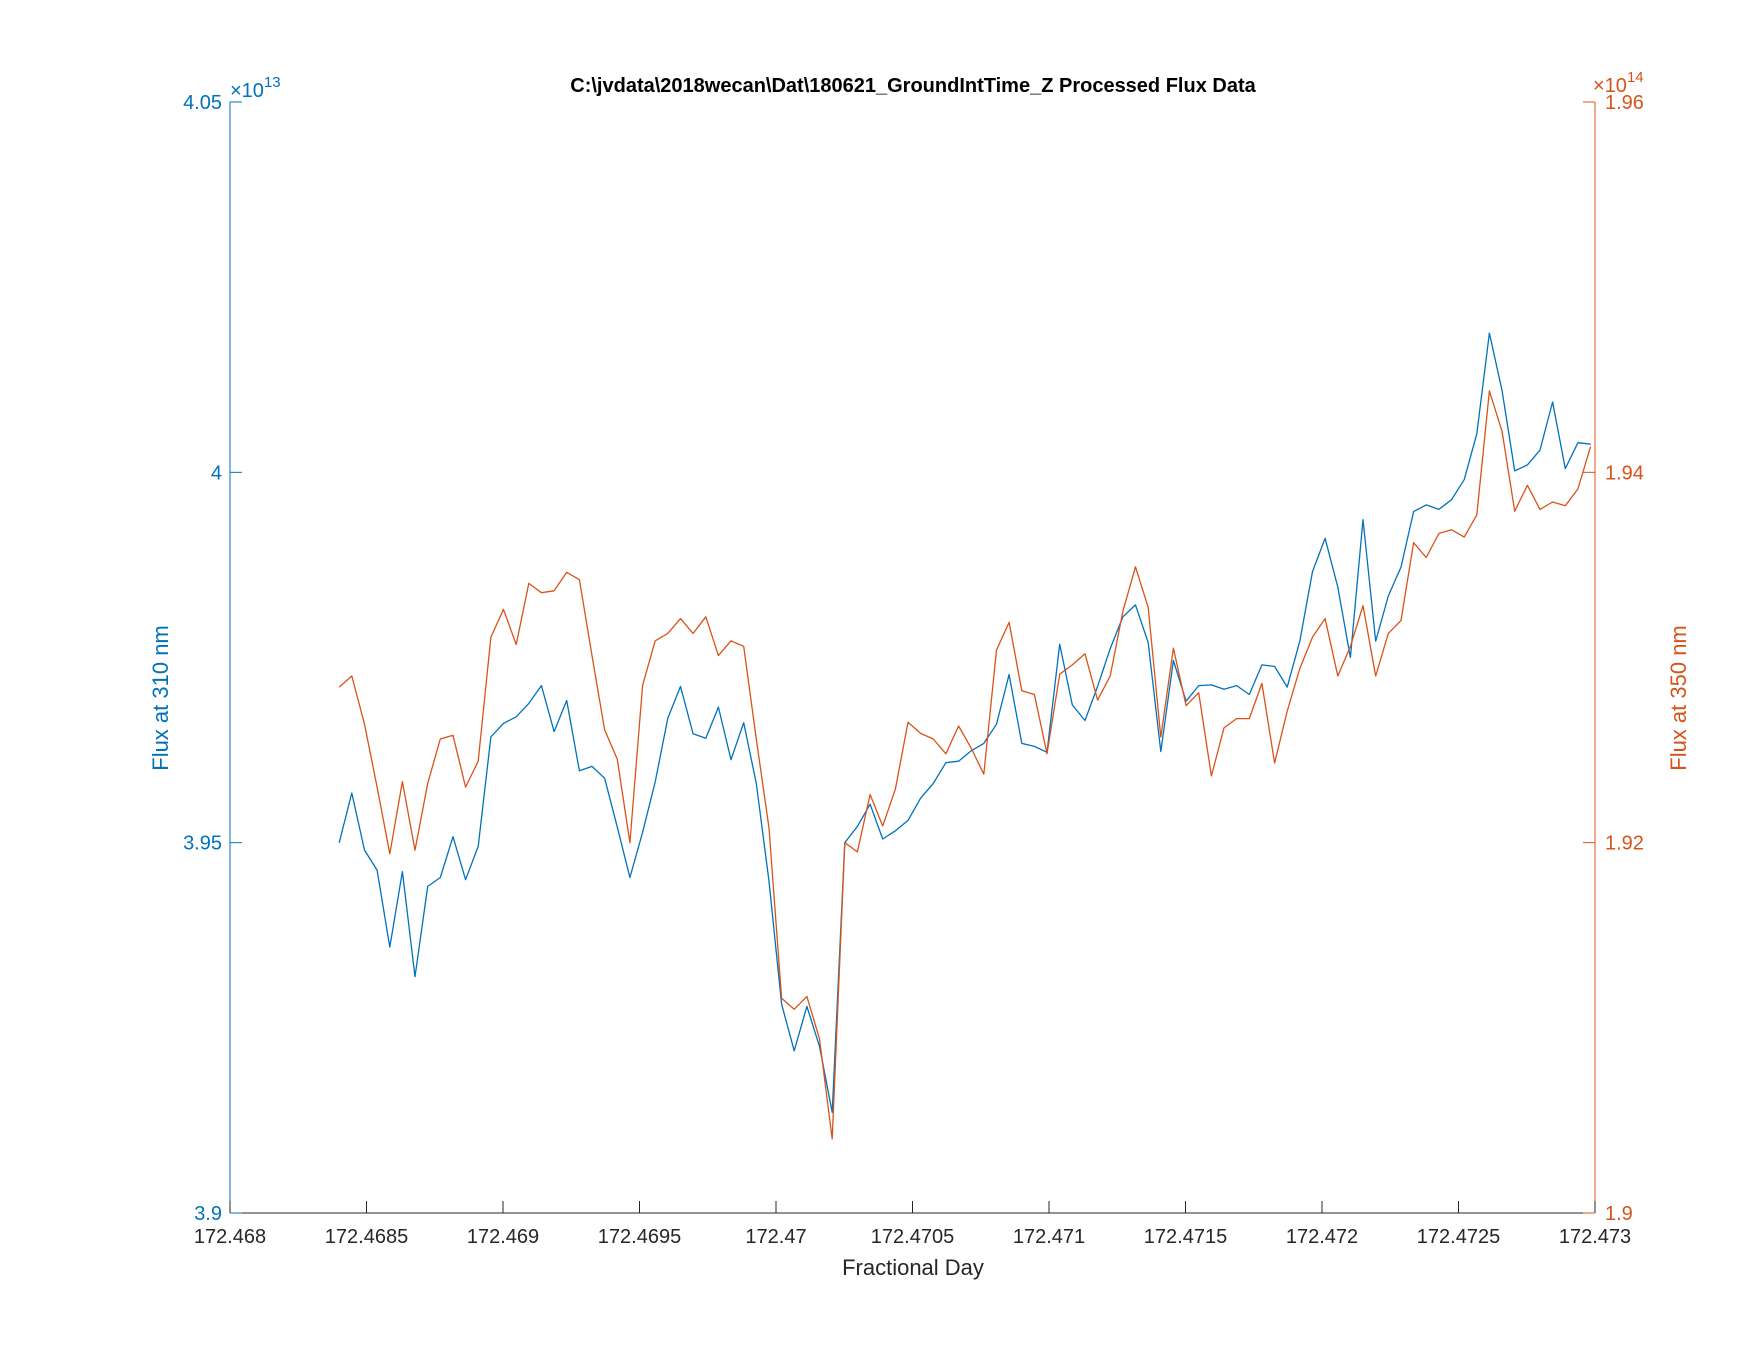 This screenshot has height=1356, width=1756. I want to click on y-right-tick-label: 1.9, so click(1619, 1214).